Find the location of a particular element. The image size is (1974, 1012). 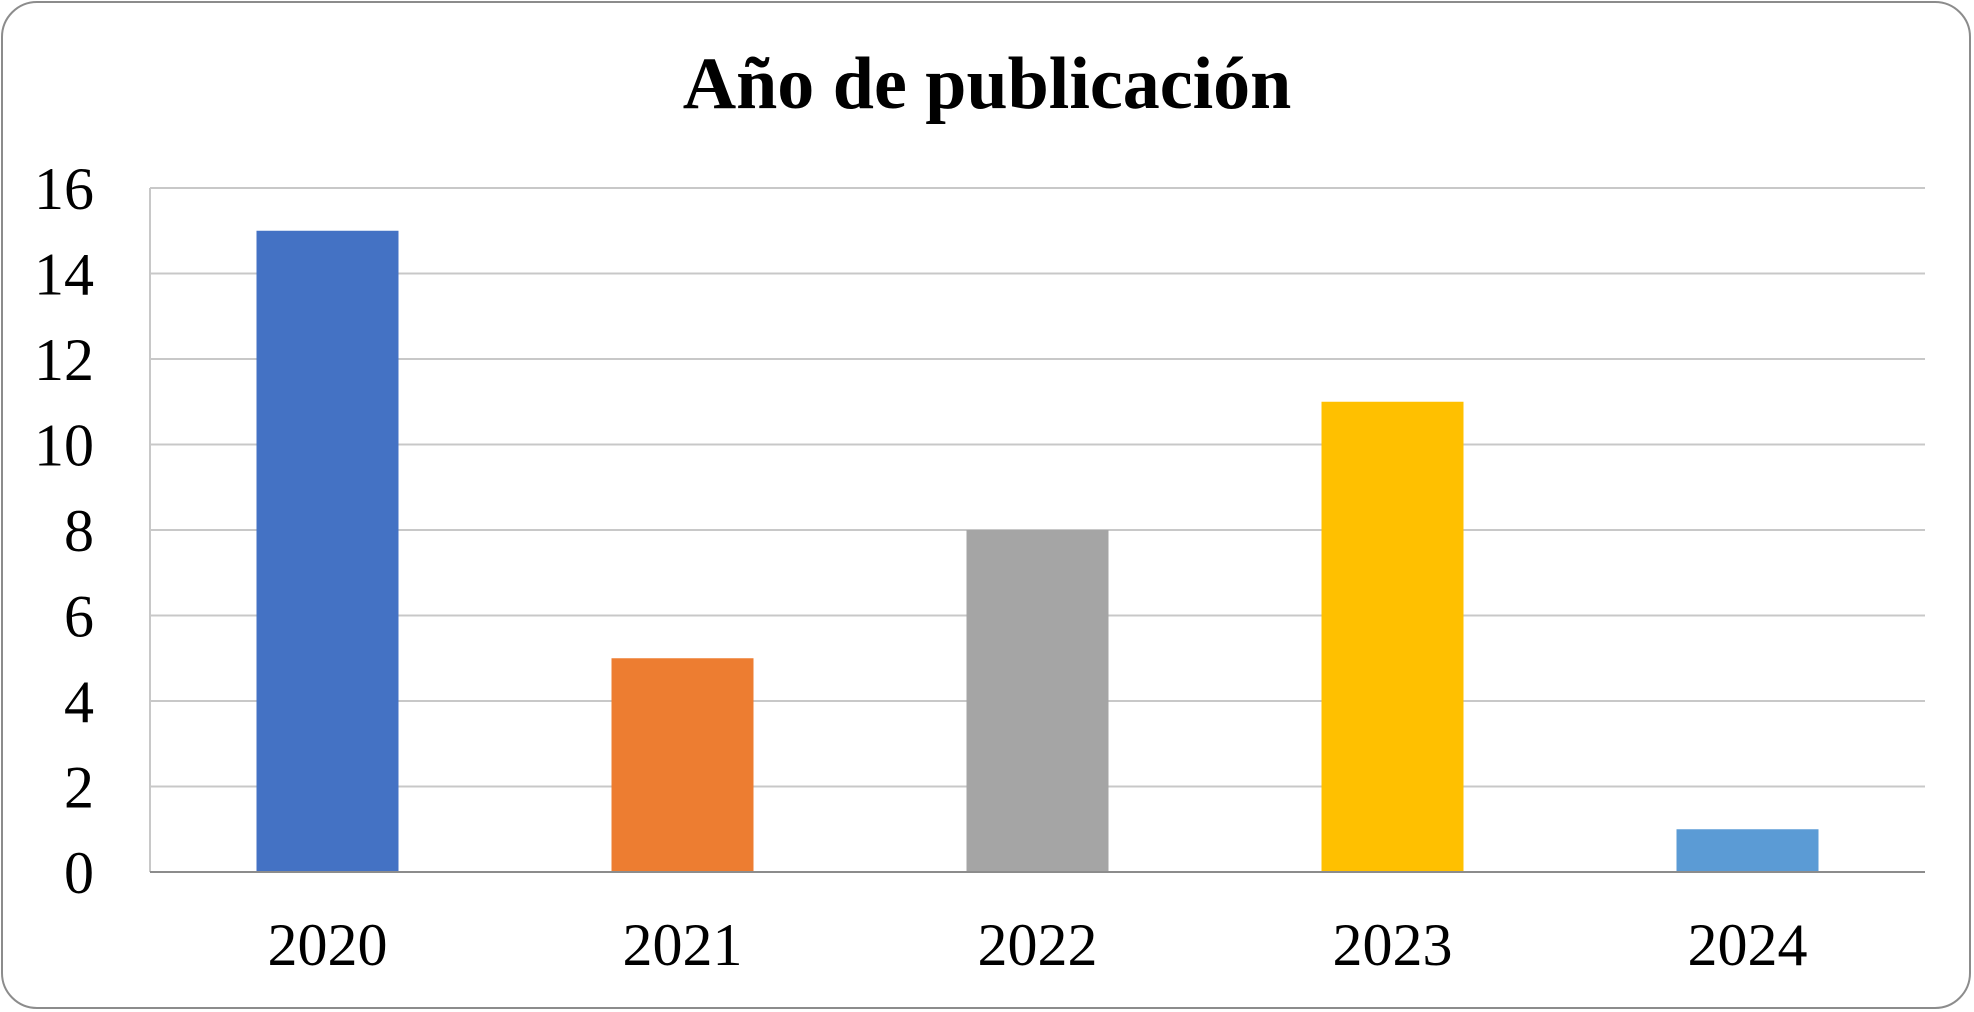

y-tick-label: 8 is located at coordinates (79, 531).